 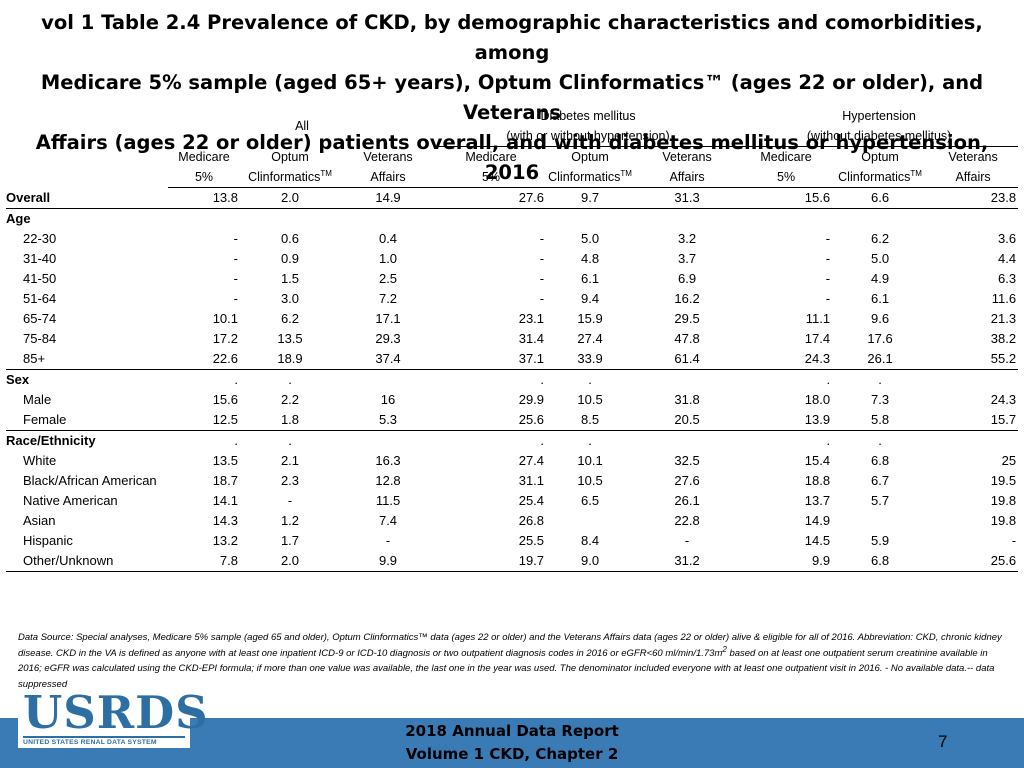 I want to click on table-cell: 9.9, so click(x=388, y=561).